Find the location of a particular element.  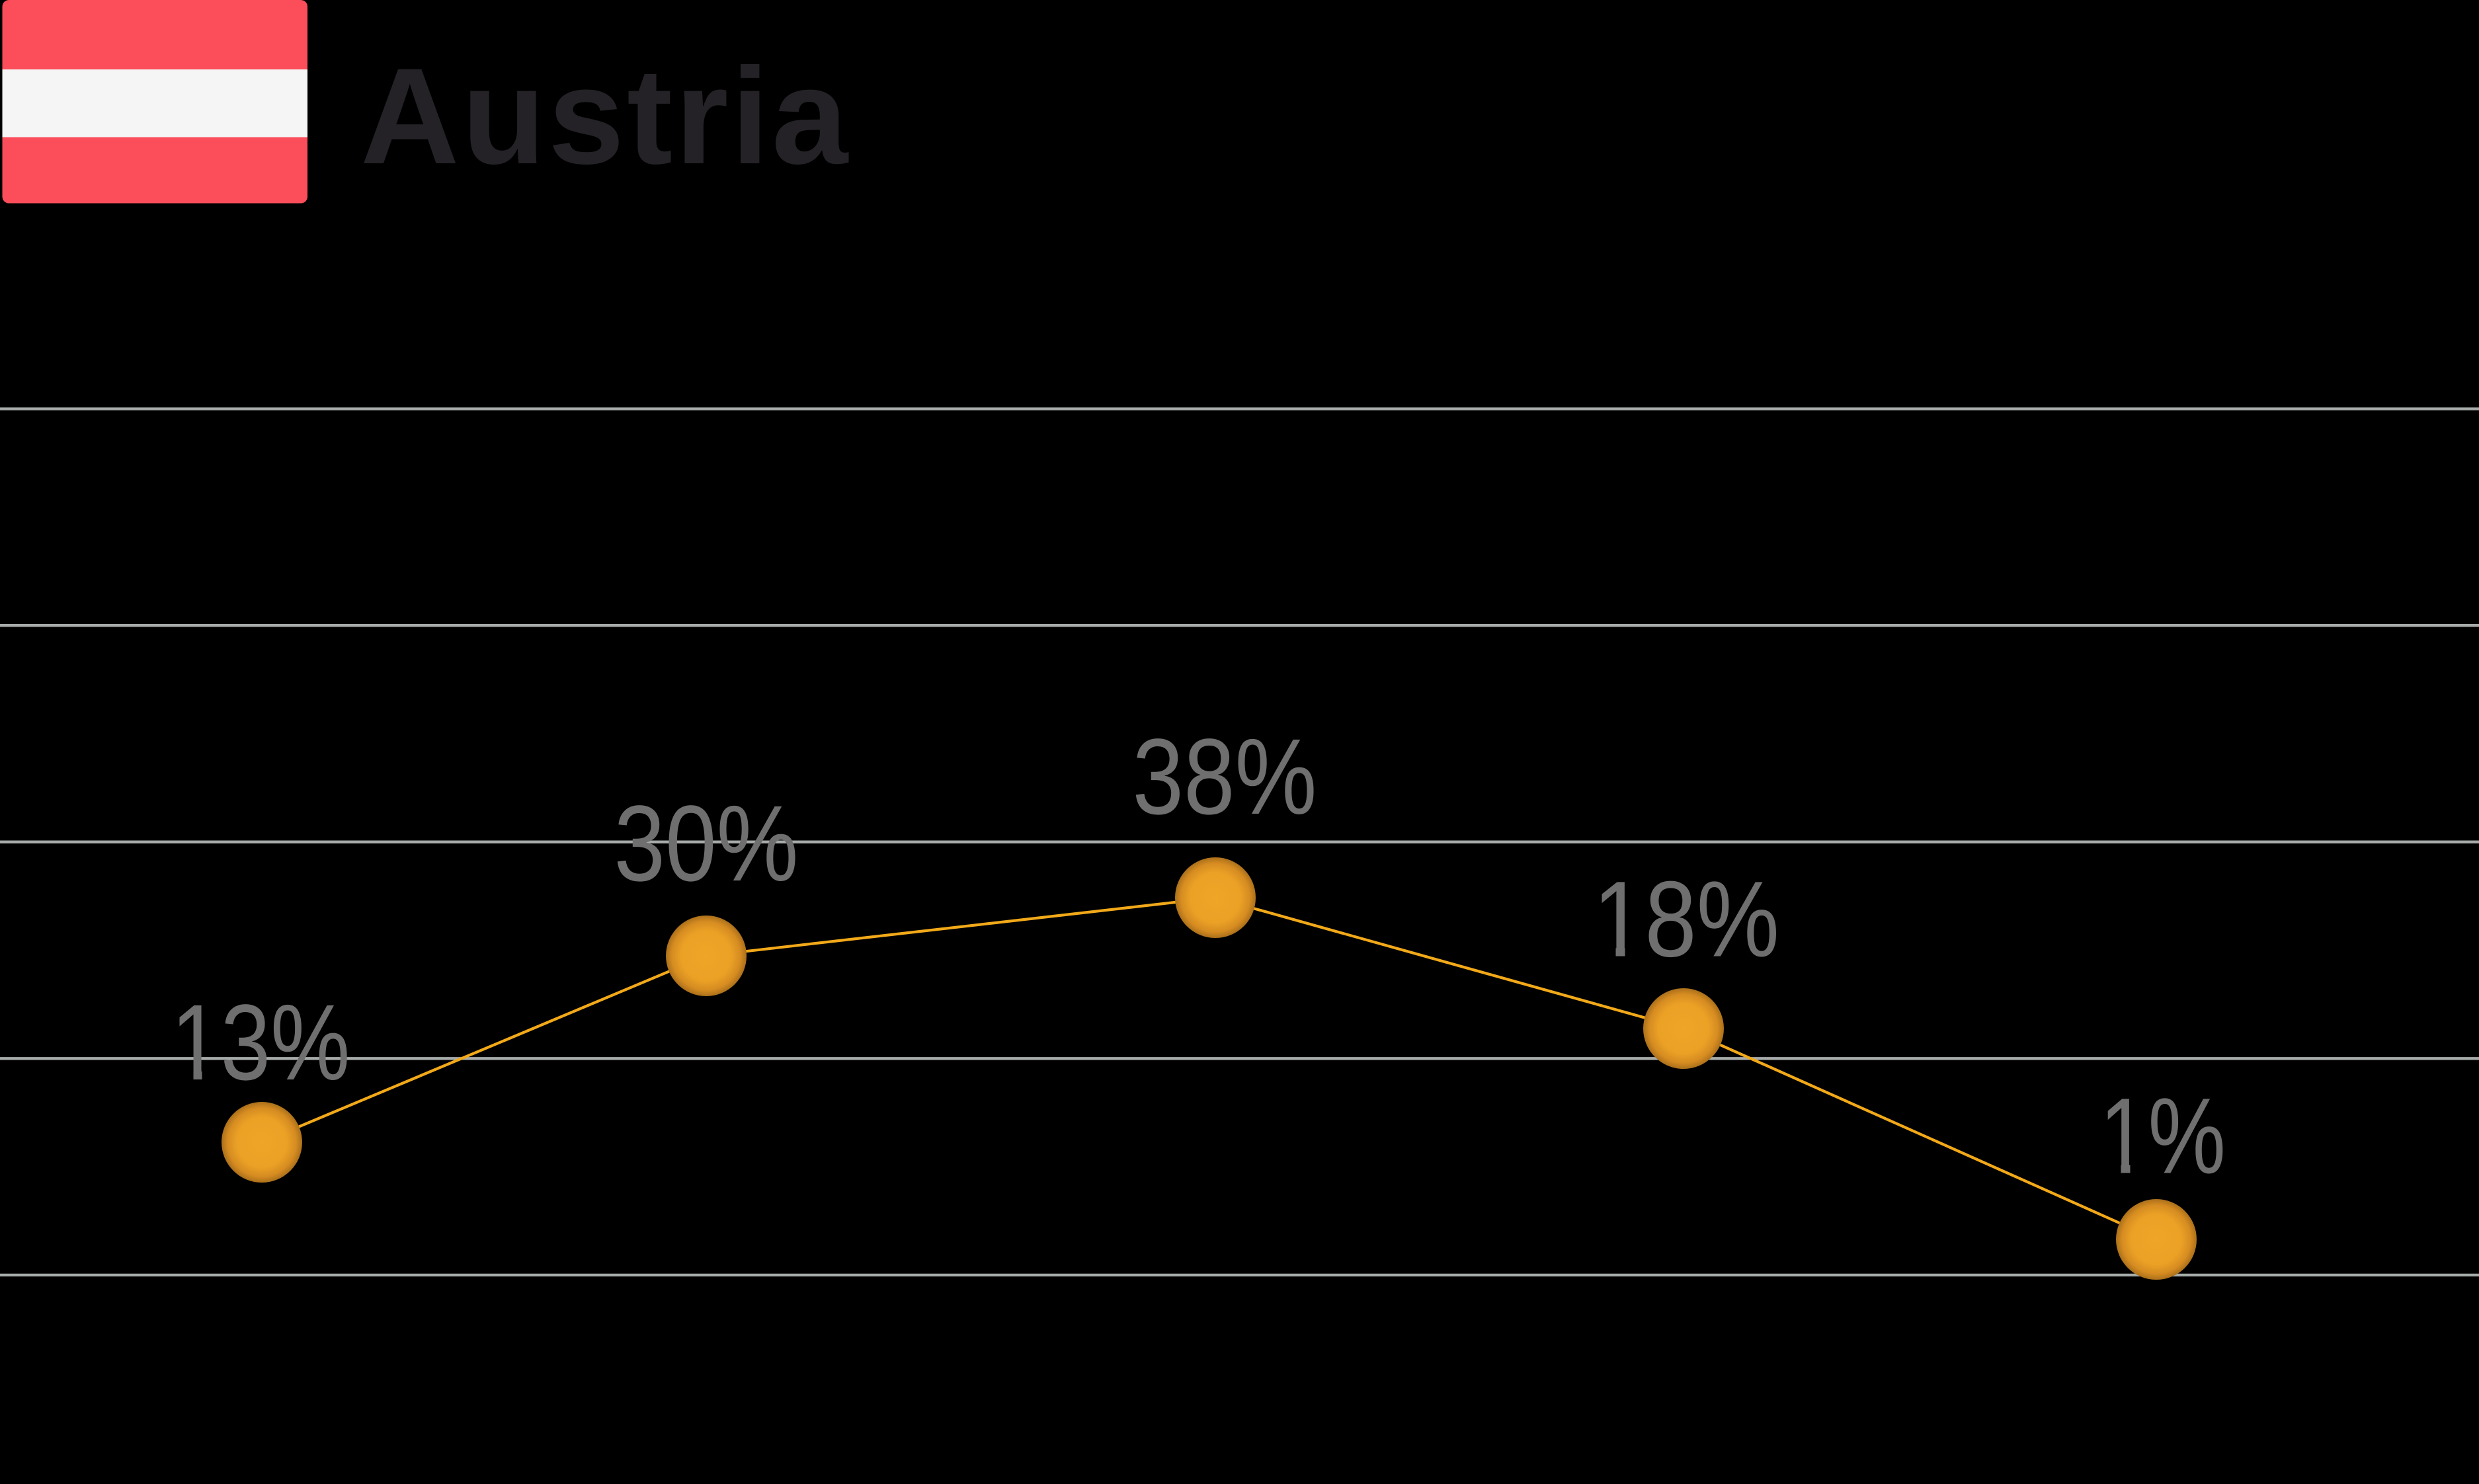

svg-text: 13% is located at coordinates (260, 1042).